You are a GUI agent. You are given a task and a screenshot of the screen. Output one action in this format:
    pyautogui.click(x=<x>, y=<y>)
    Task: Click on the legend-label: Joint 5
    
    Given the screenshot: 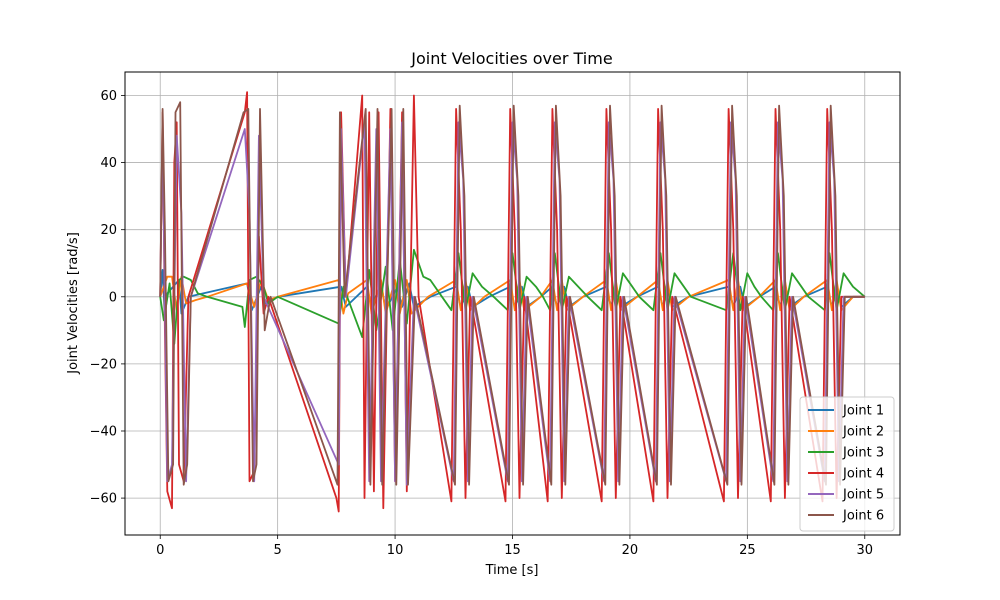 What is the action you would take?
    pyautogui.click(x=863, y=495)
    